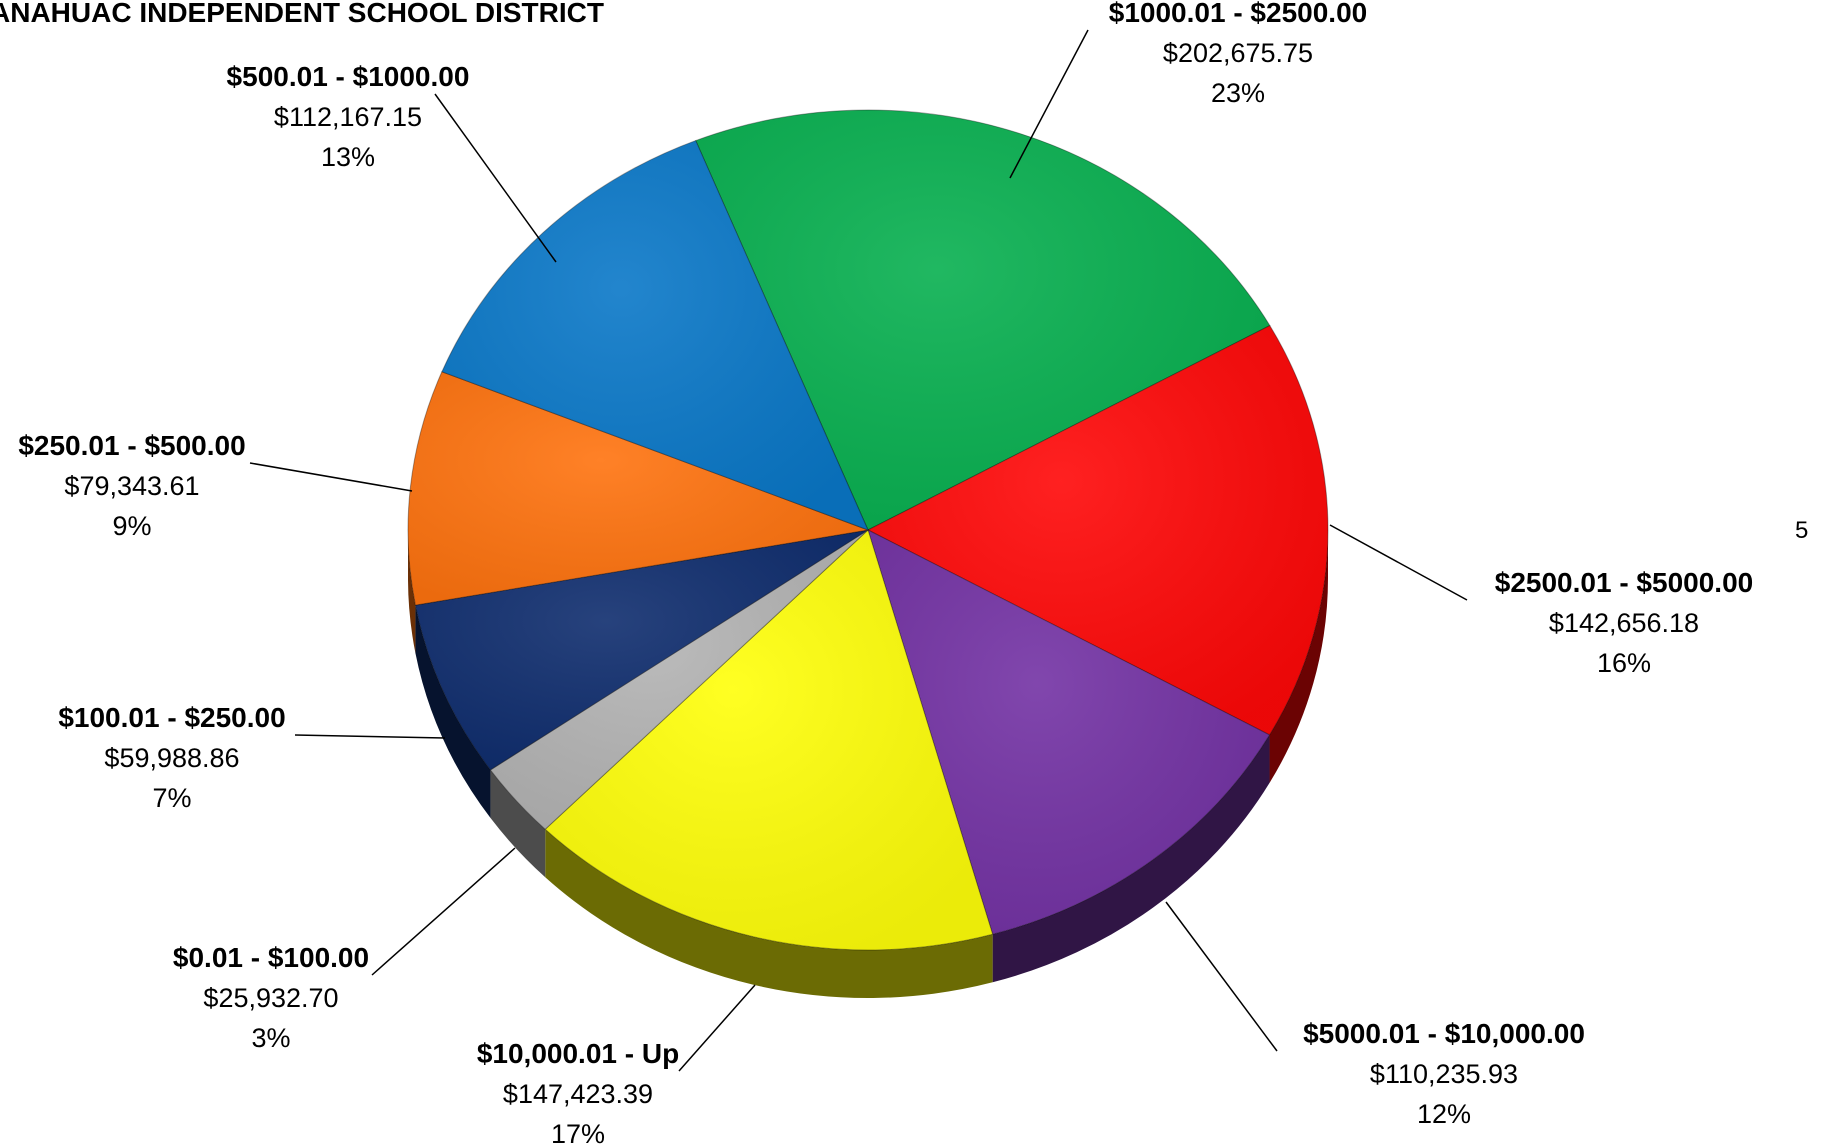 The image size is (1826, 1145). Describe the element at coordinates (1238, 14) in the screenshot. I see `slice-category-label: $1000.01 - $2500.00` at that location.